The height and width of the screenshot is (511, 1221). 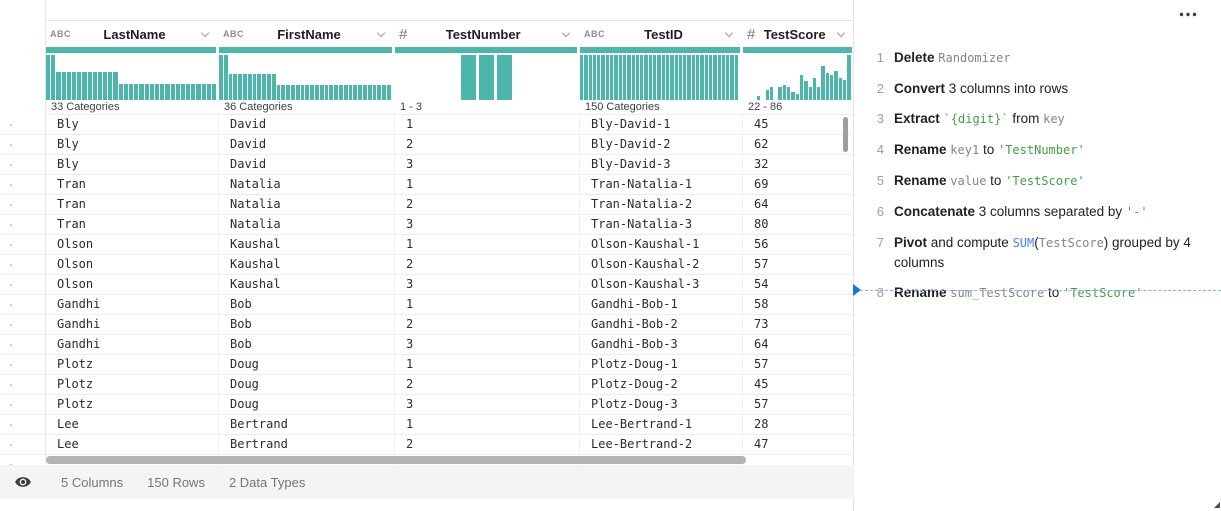 I want to click on recipe-step: 3 Extract `{digit}` from key, so click(x=1033, y=119).